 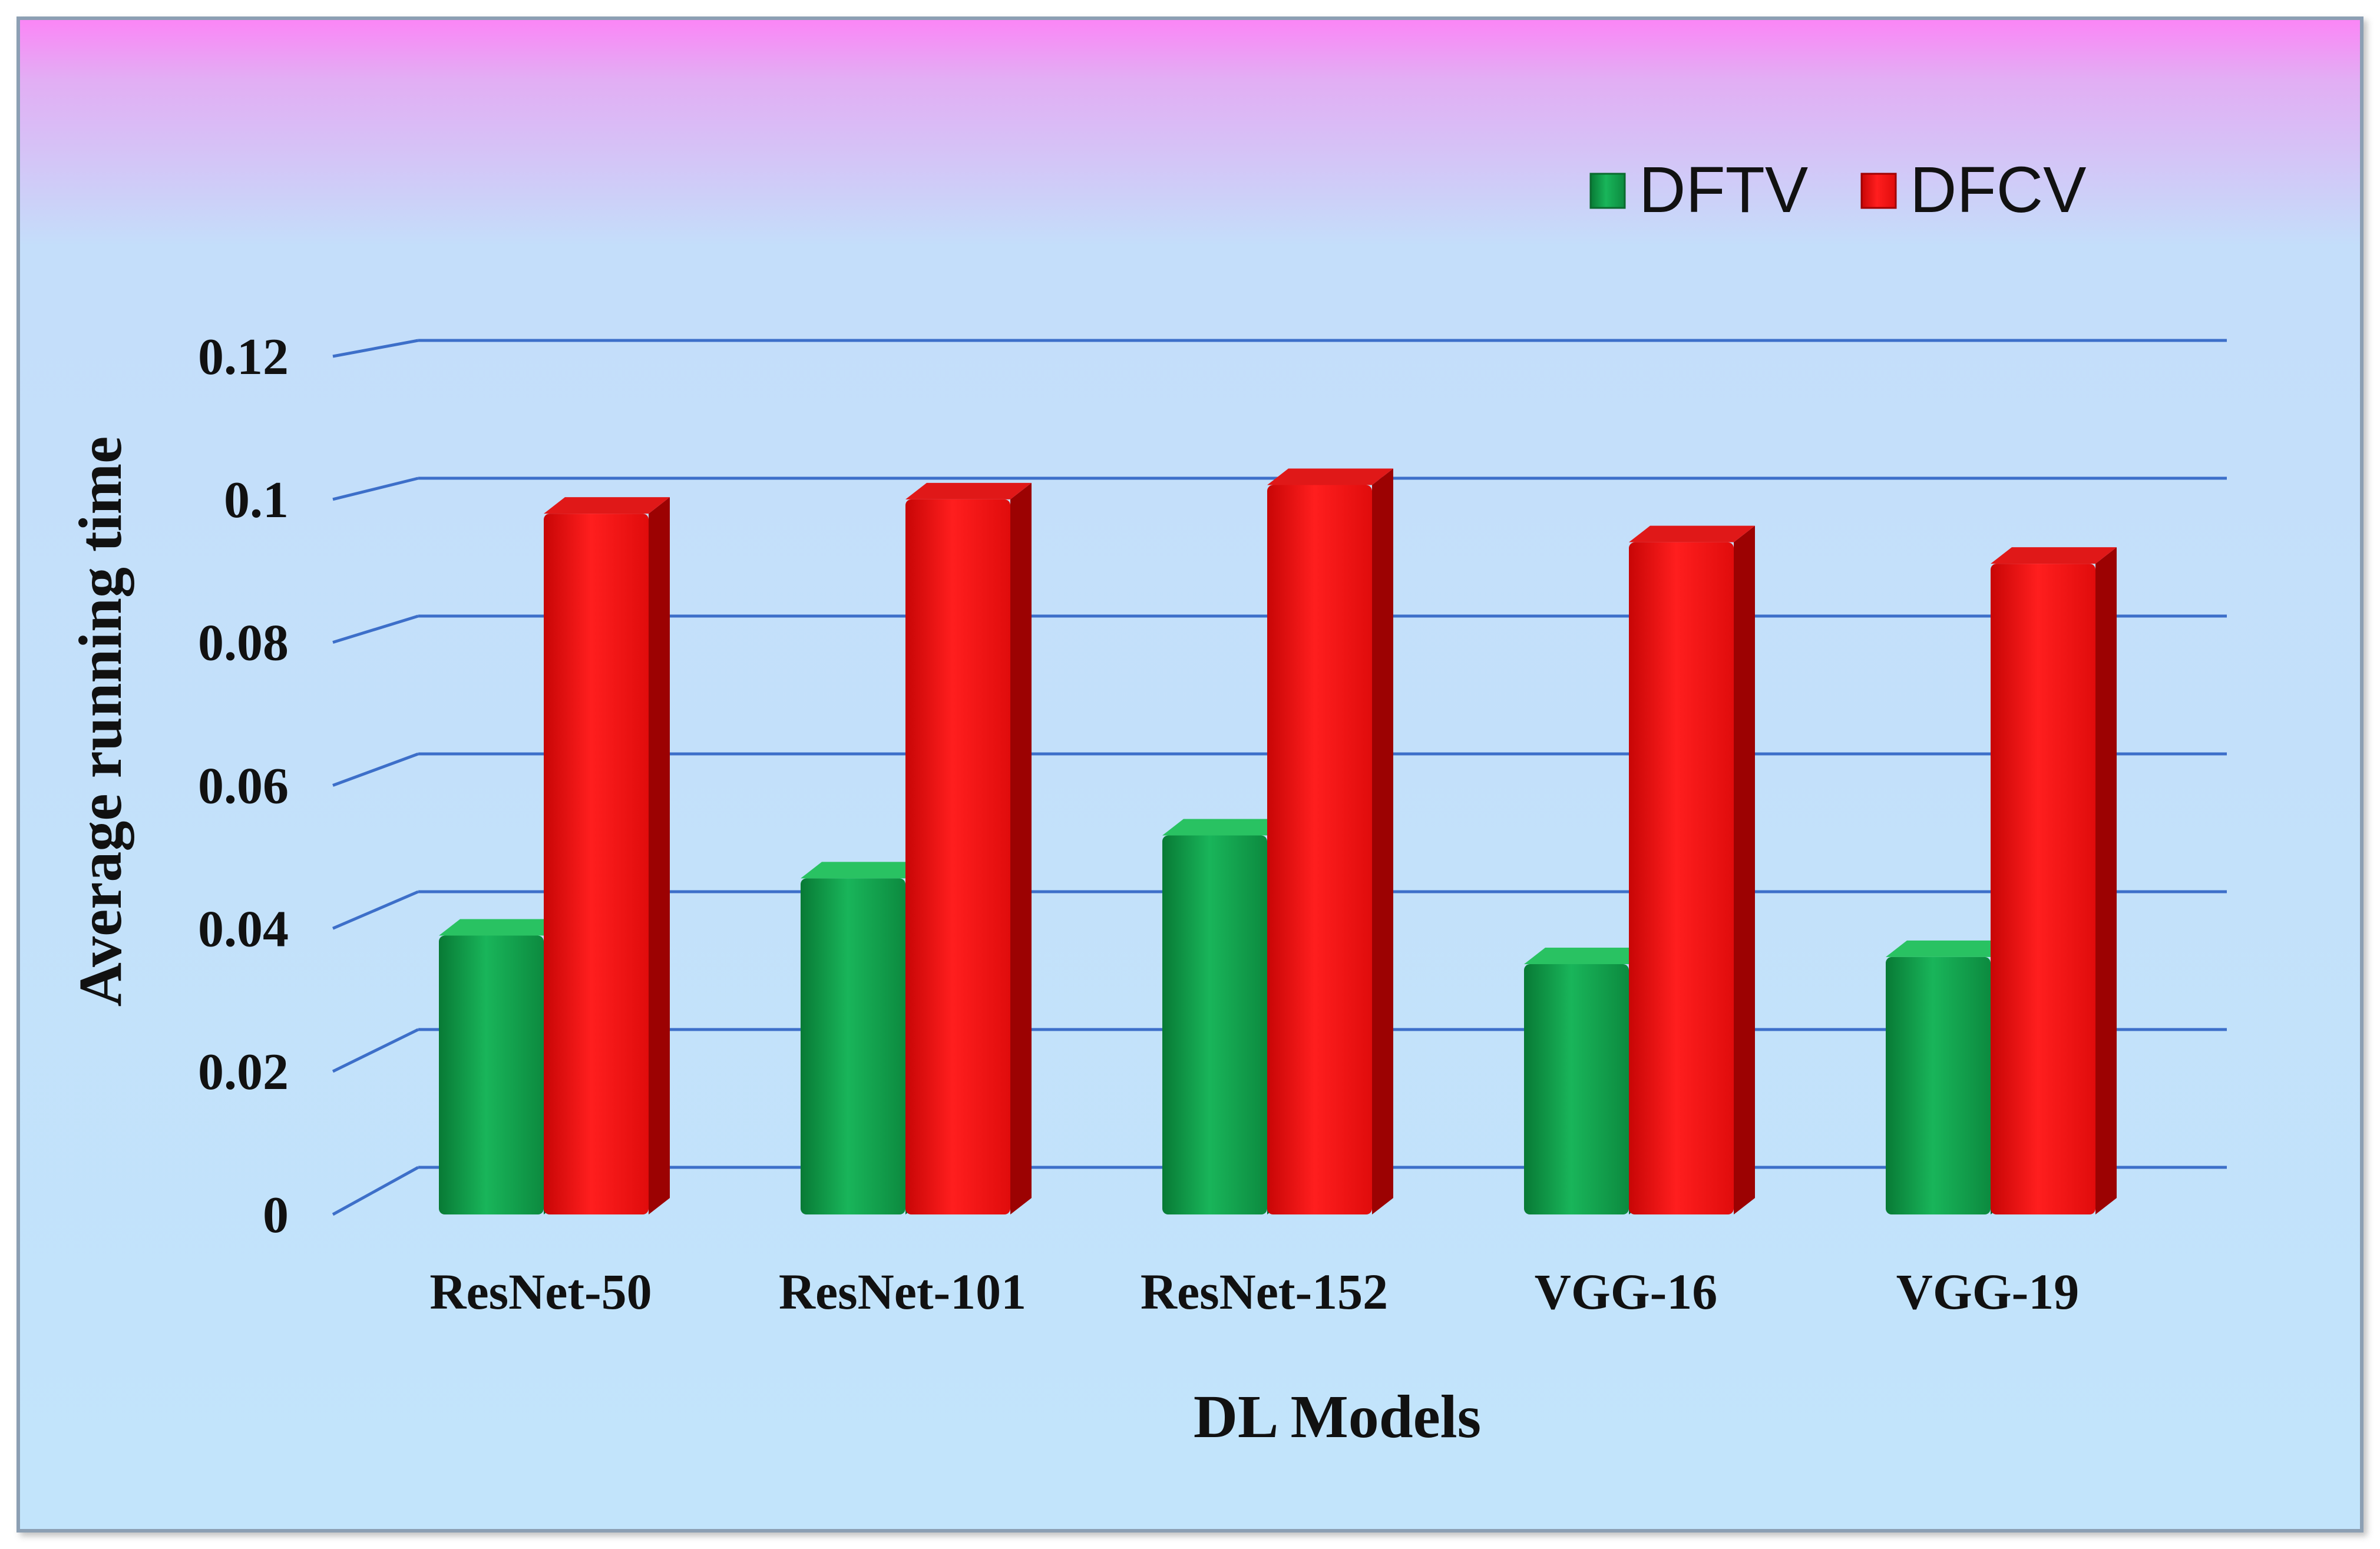 What do you see at coordinates (1330, 476) in the screenshot?
I see `bar-dfcv-resnet-152-top` at bounding box center [1330, 476].